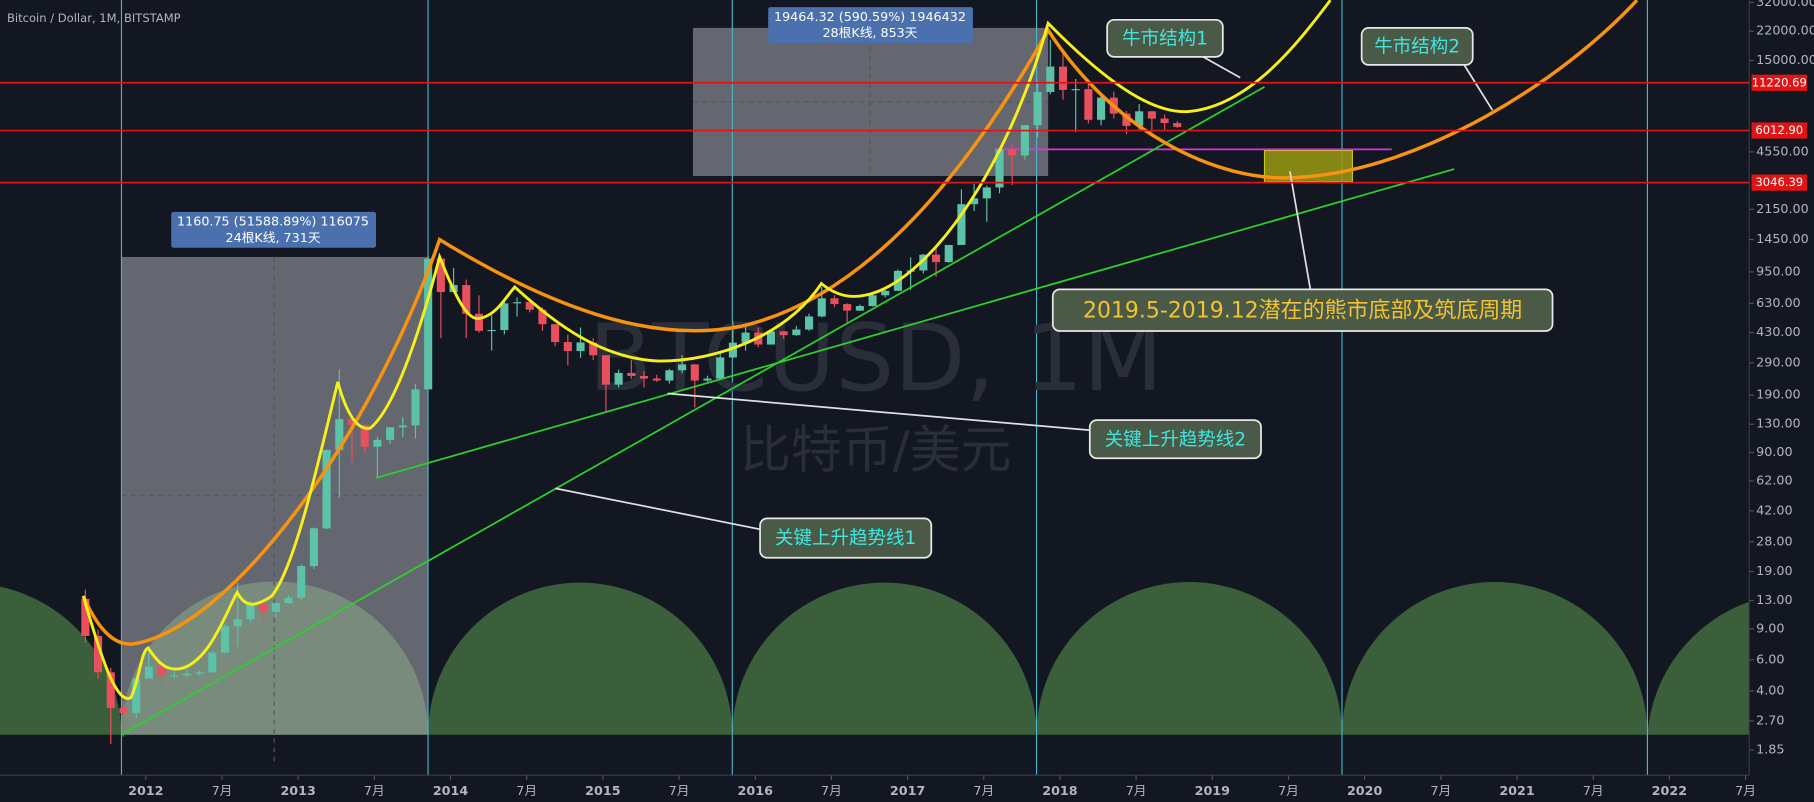  Describe the element at coordinates (1778, 423) in the screenshot. I see `y-tick-label: 130.00` at that location.